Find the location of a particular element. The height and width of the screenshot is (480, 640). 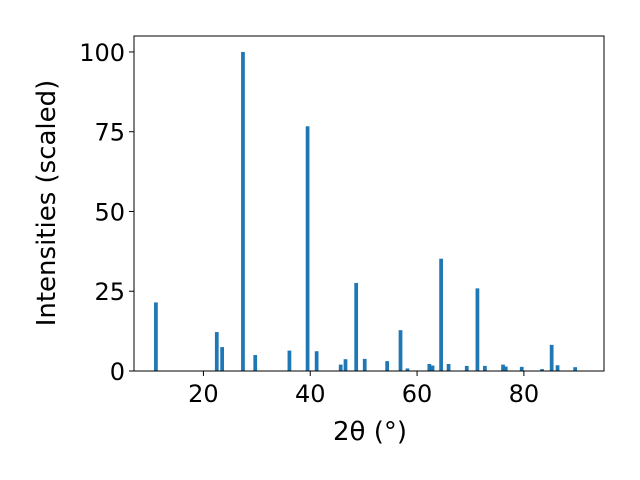

y-axis-ticks: 0 25 50 75 100 is located at coordinates (106, 212).